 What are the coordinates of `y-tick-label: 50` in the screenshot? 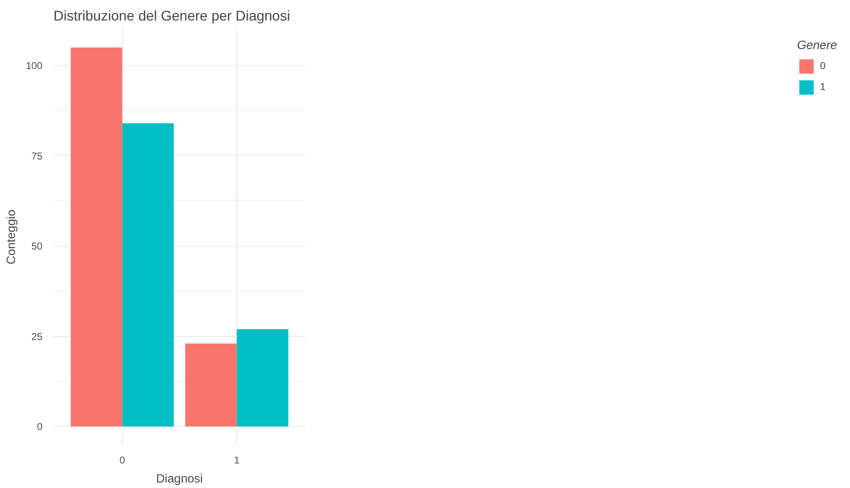 It's located at (37, 247).